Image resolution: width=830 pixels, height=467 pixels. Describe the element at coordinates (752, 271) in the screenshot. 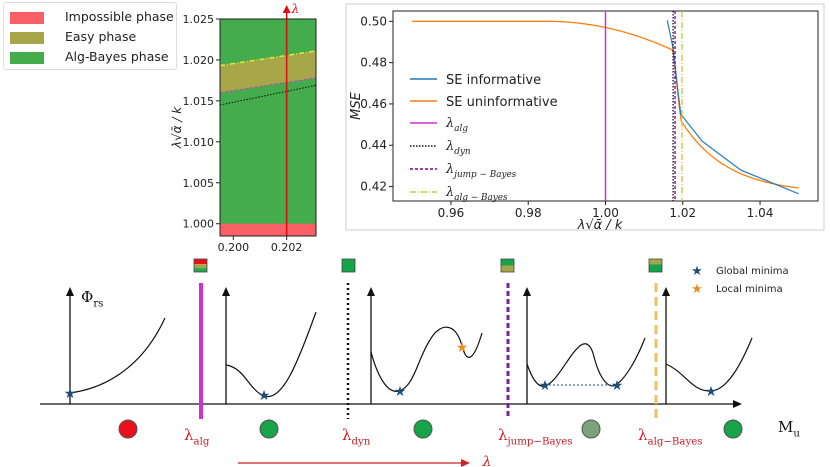

I see `global-minima-legend-label: Global minima` at that location.